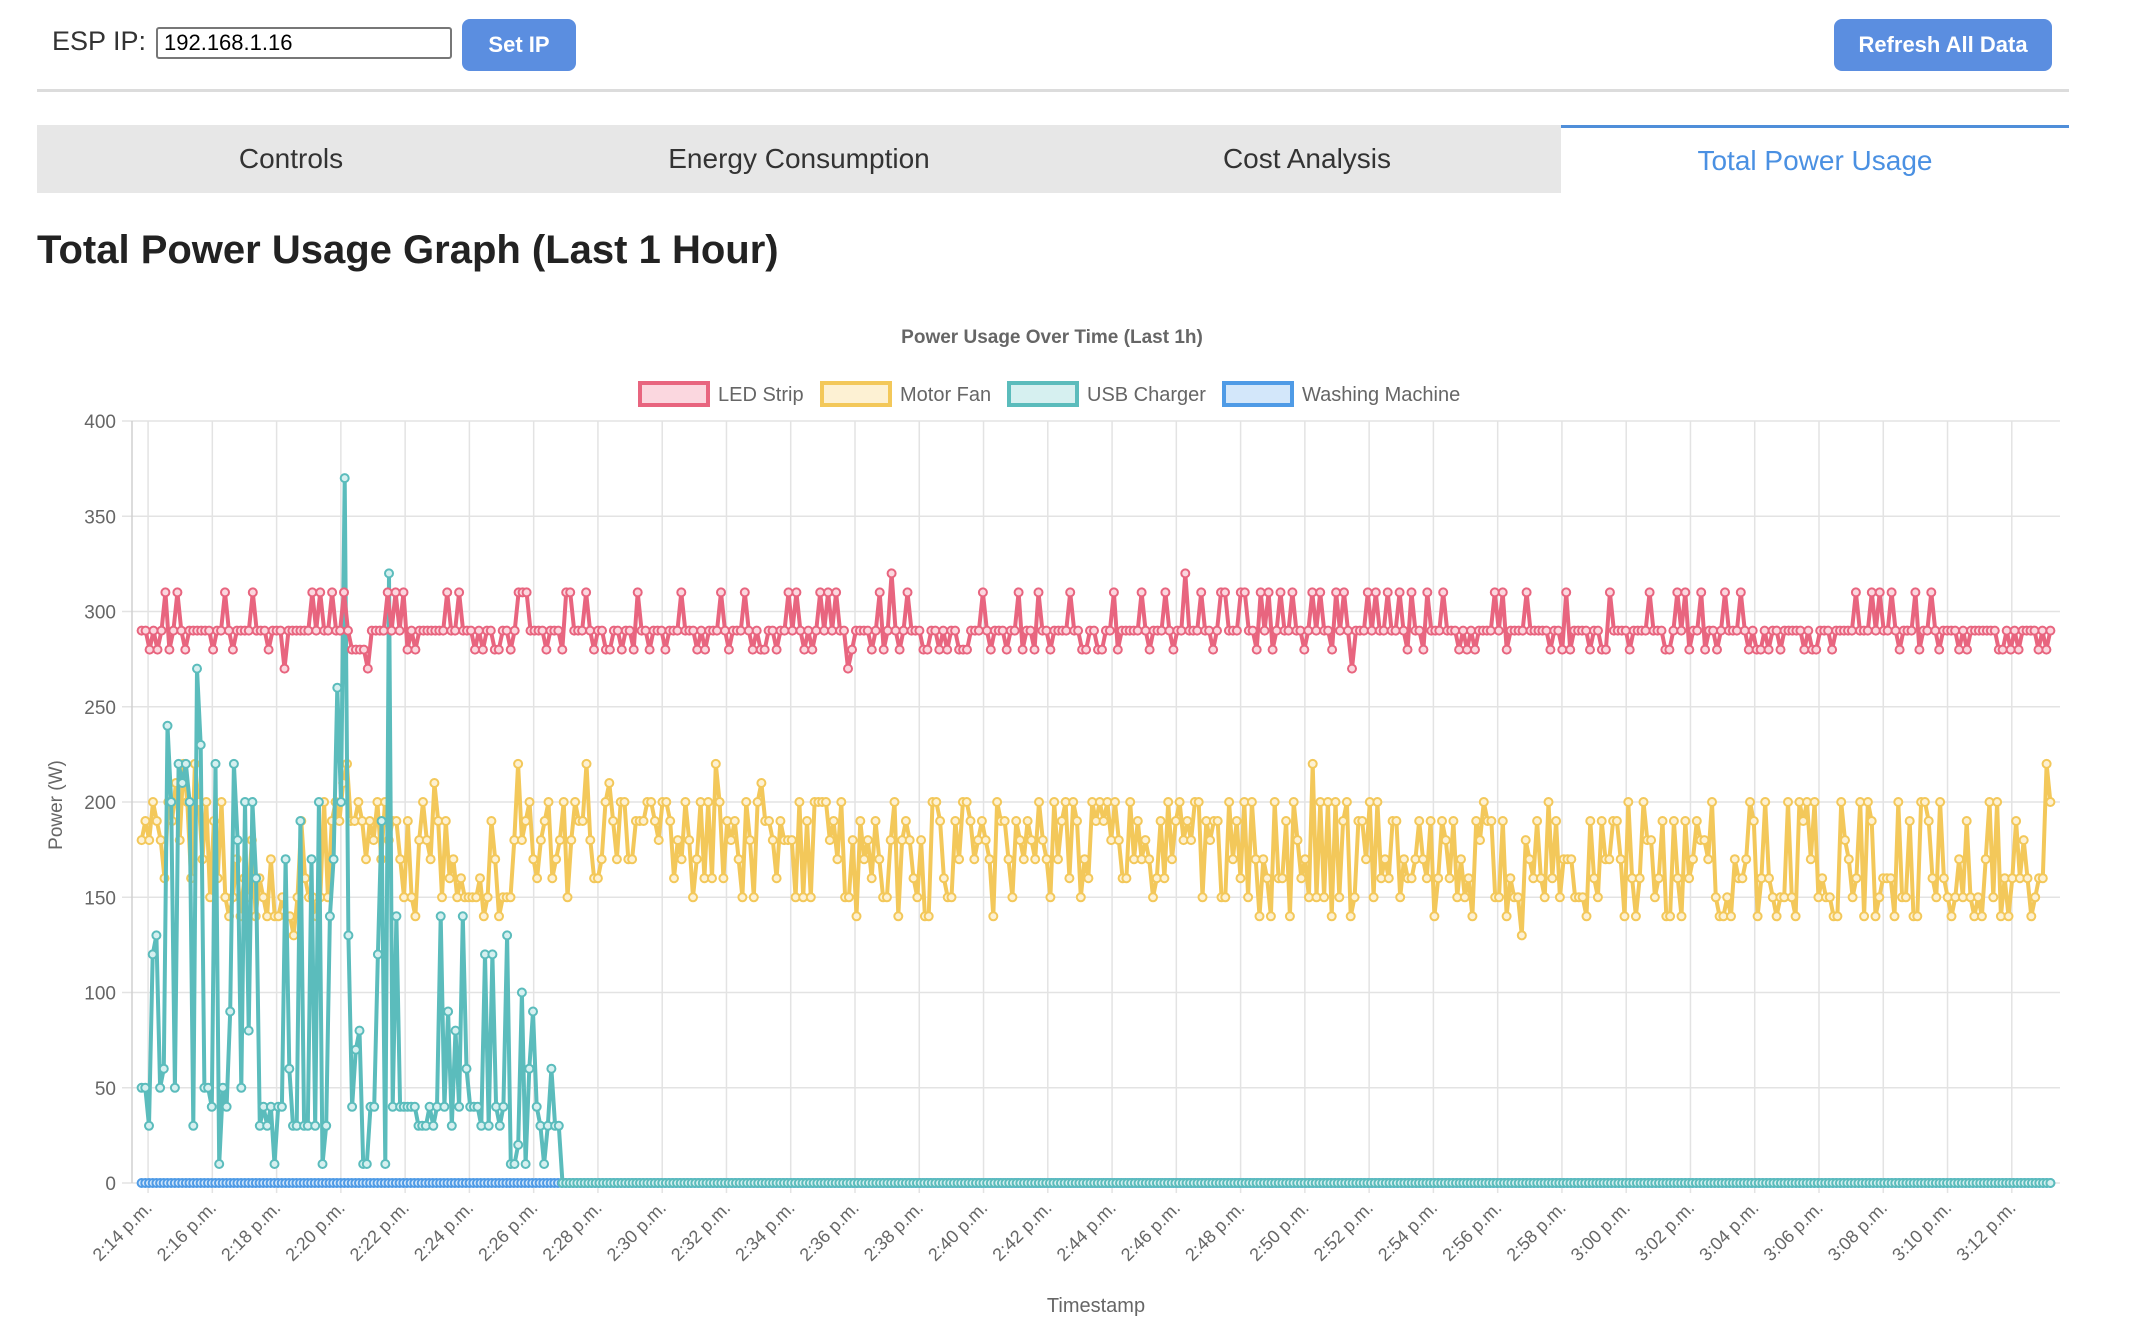 This screenshot has height=1338, width=2154. Describe the element at coordinates (1341, 394) in the screenshot. I see `legend-item-washing-machine: Washing Machine` at that location.